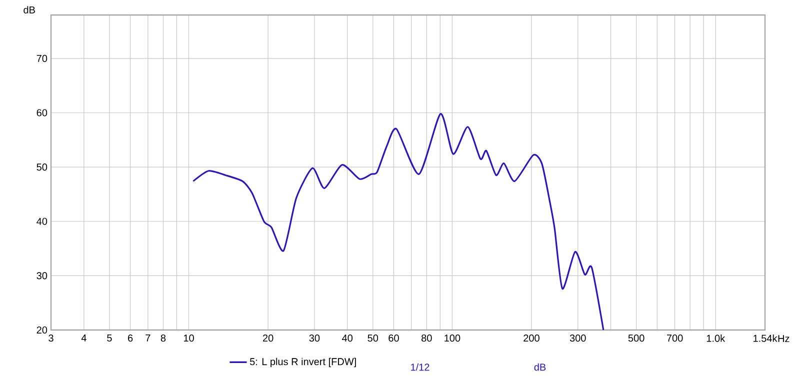  I want to click on x-tick-label: 20, so click(268, 338).